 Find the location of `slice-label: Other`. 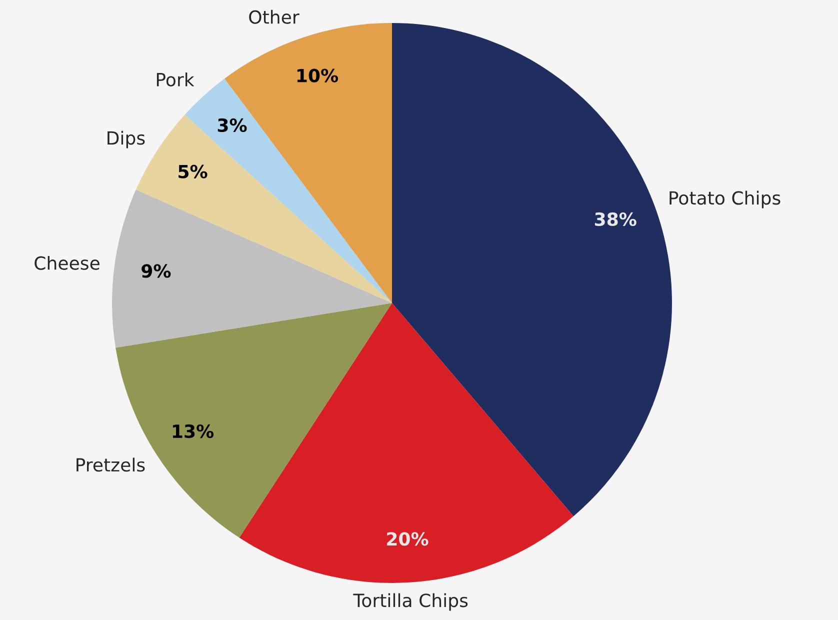

slice-label: Other is located at coordinates (274, 17).